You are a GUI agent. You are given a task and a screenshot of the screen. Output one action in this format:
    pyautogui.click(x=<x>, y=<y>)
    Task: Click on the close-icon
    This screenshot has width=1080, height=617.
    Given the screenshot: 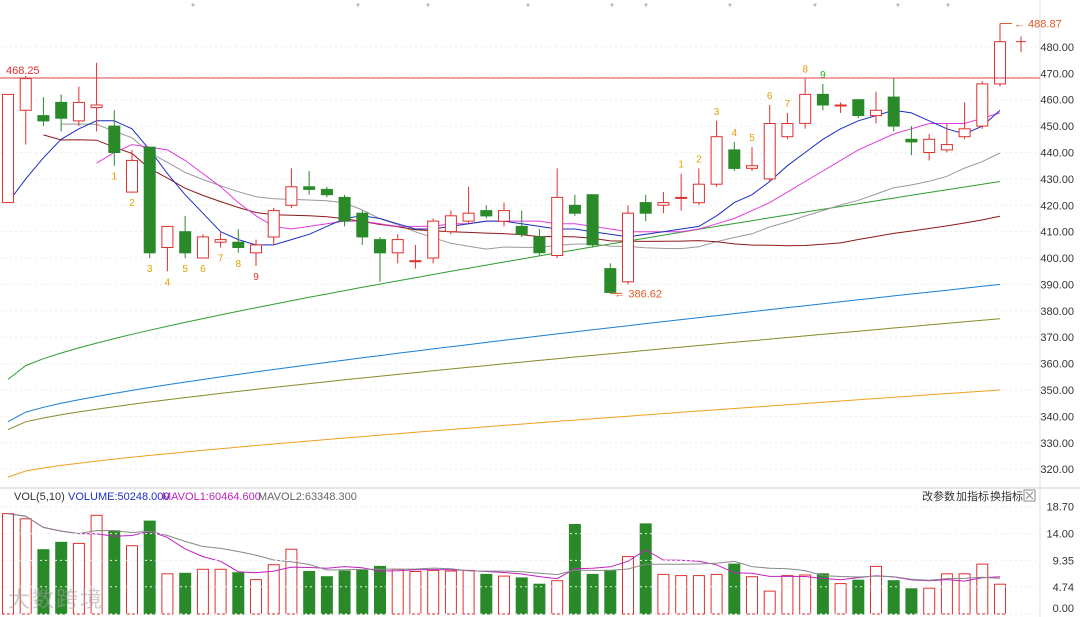 What is the action you would take?
    pyautogui.click(x=1029, y=495)
    